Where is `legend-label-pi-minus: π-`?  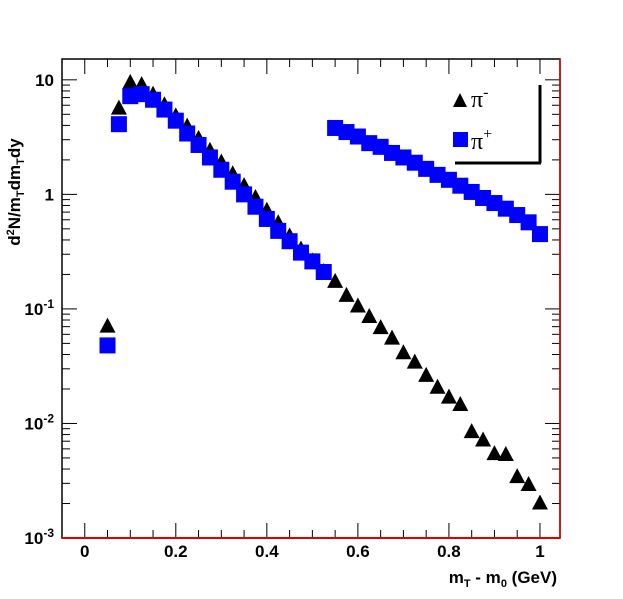 legend-label-pi-minus: π- is located at coordinates (479, 98).